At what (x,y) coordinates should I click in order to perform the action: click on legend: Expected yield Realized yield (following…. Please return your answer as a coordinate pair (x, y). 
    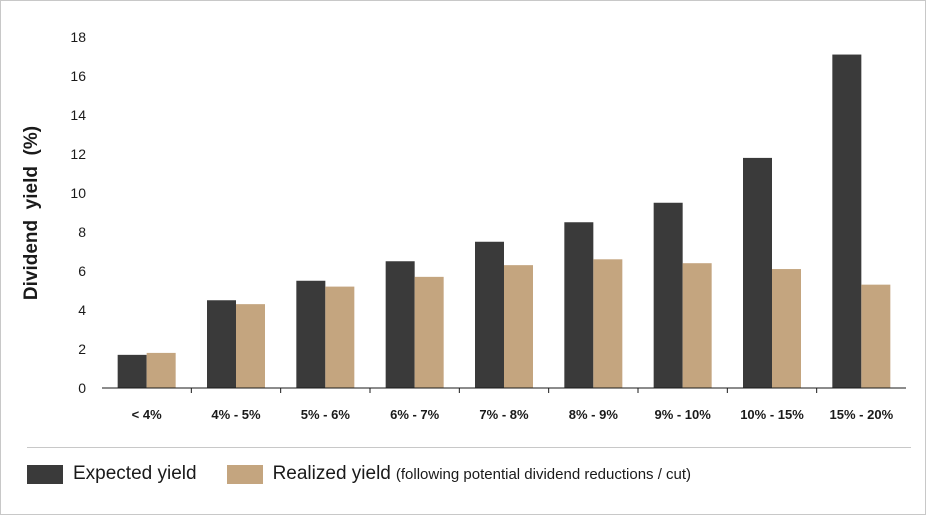
    Looking at the image, I should click on (374, 474).